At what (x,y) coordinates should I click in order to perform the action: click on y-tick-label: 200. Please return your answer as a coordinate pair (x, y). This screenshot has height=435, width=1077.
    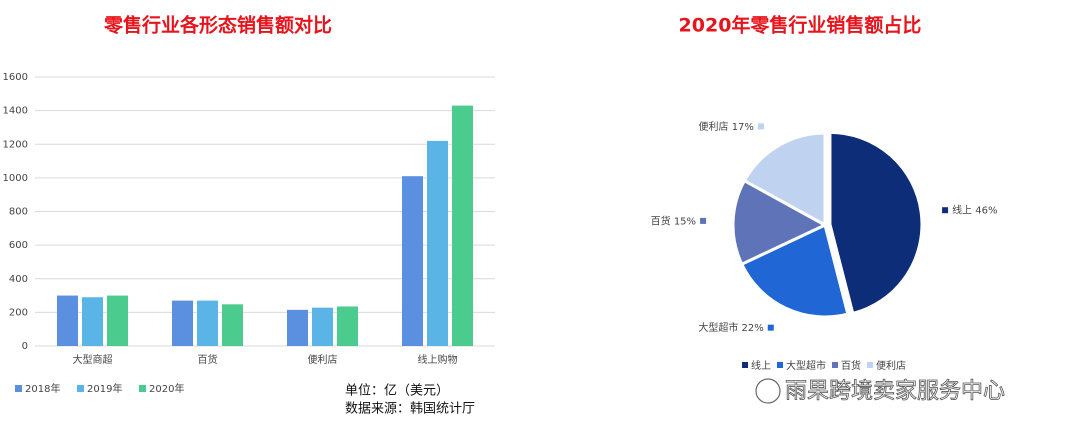
    Looking at the image, I should click on (18, 312).